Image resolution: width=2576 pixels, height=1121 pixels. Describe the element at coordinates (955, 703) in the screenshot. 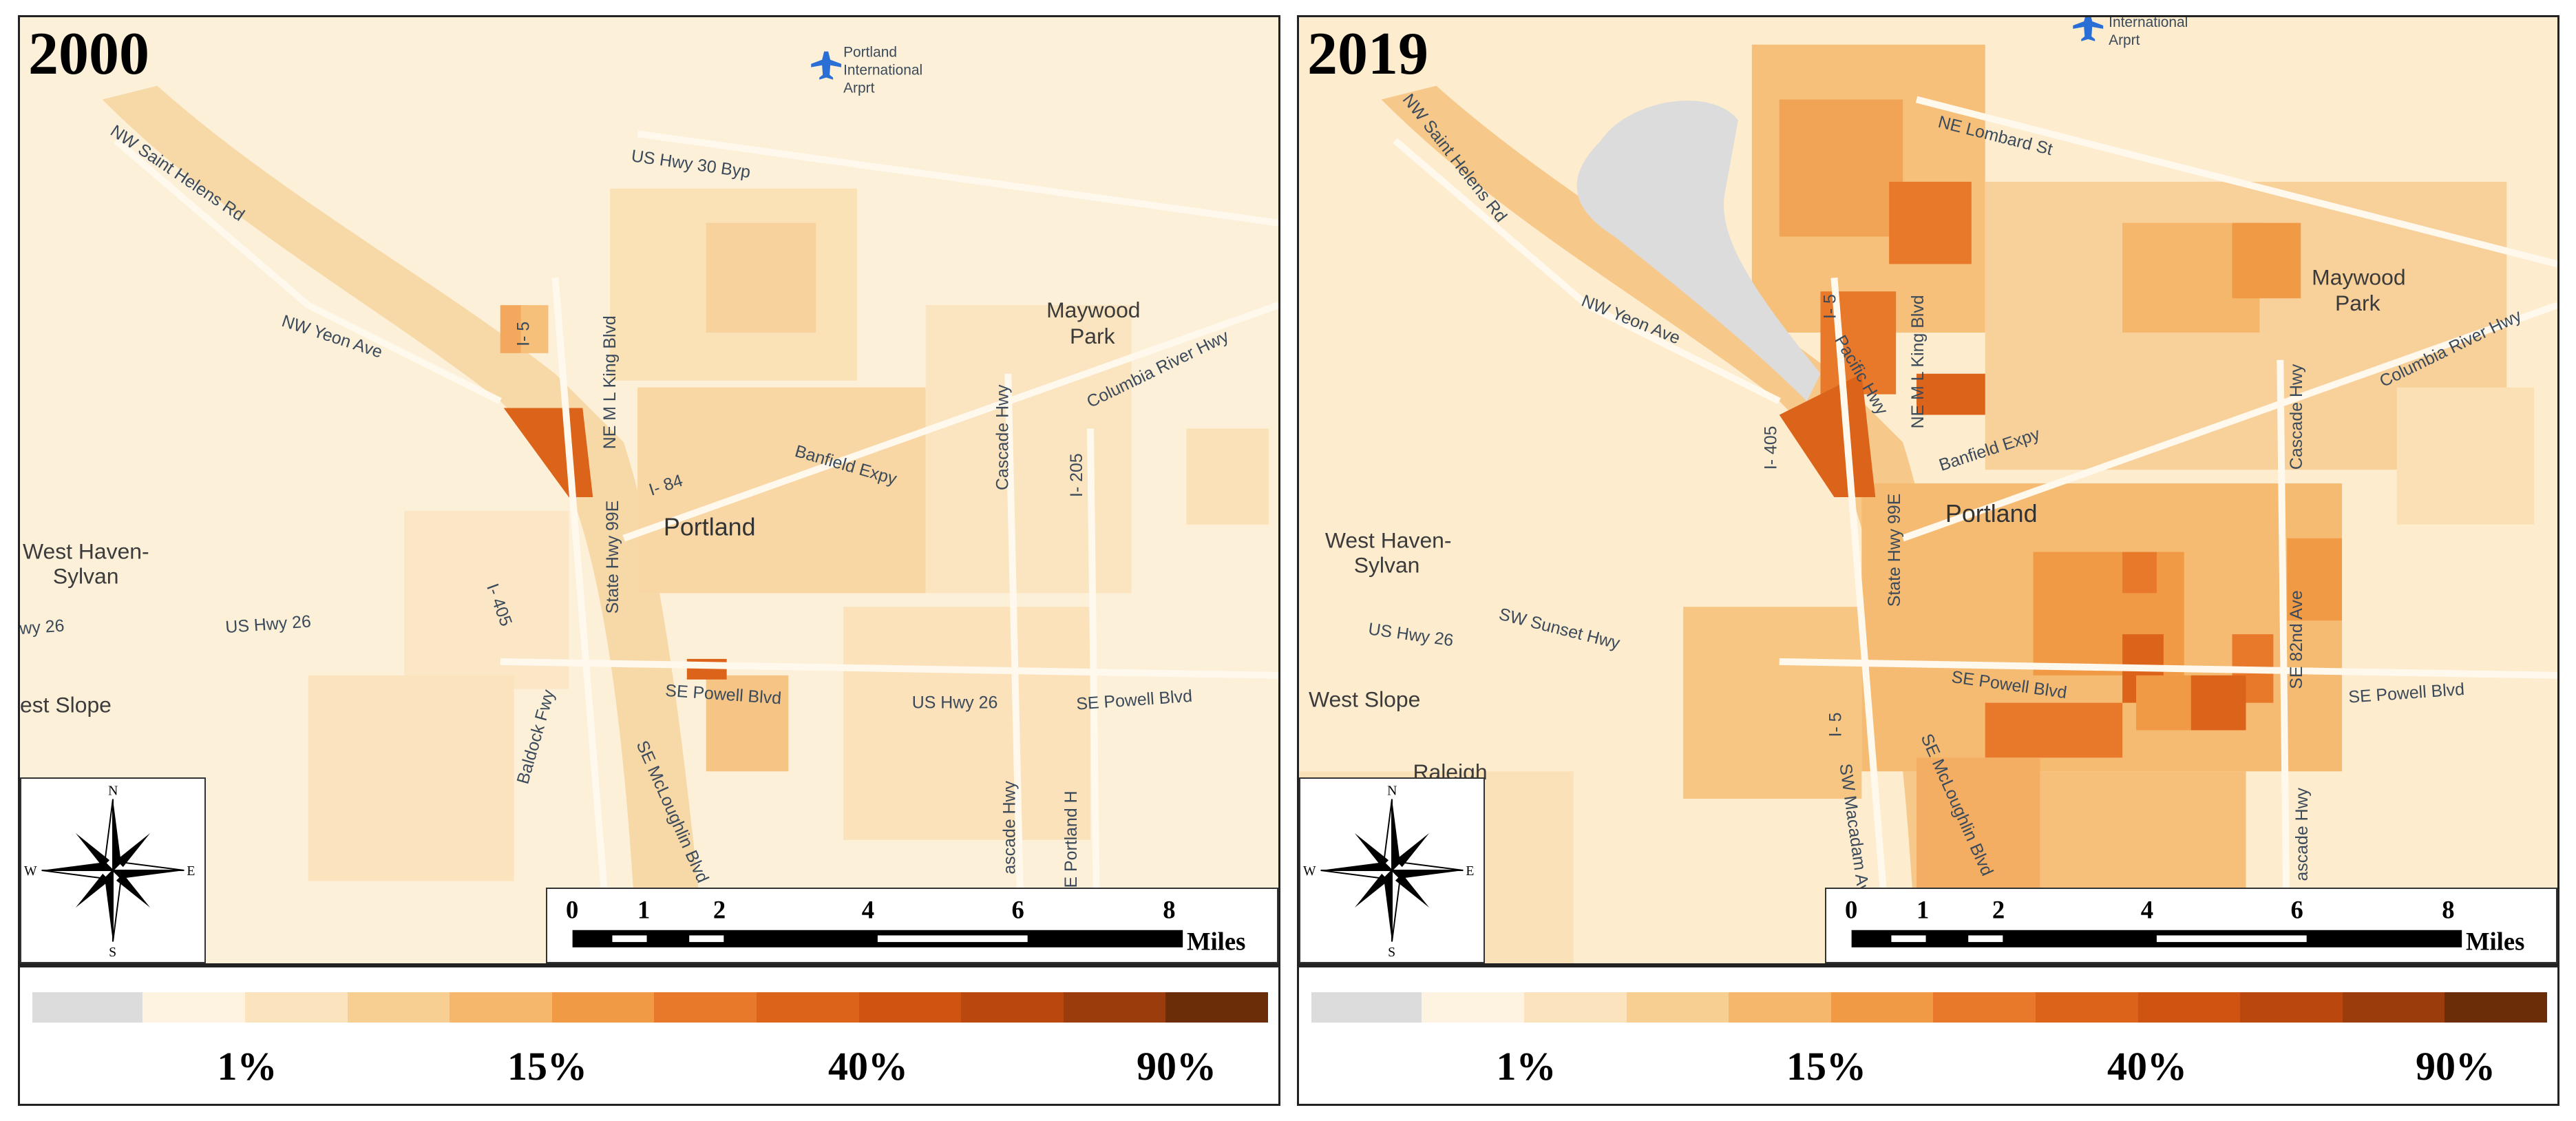

I see `road-label: US Hwy 26` at that location.